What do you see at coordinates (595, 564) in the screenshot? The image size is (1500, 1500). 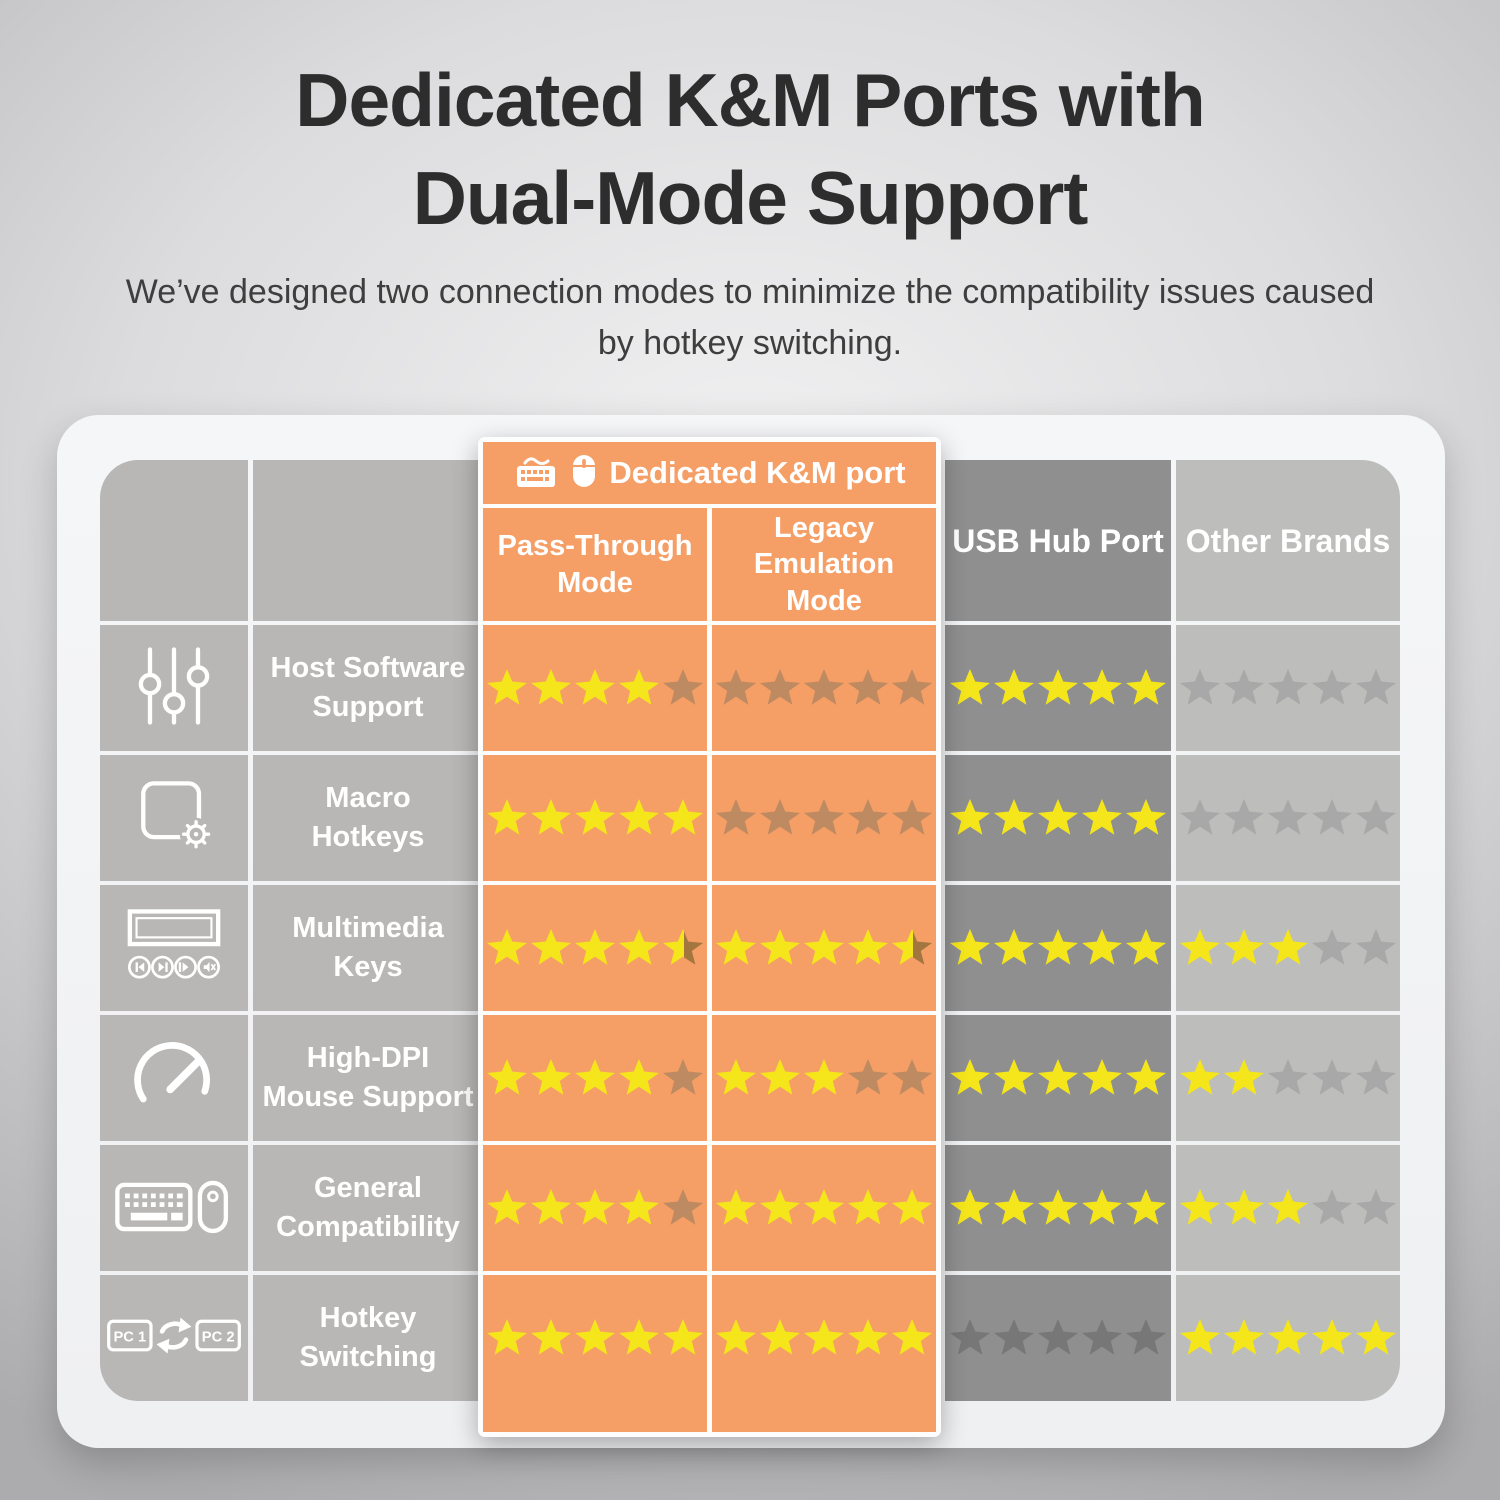 I see `column-header-pass-through: Pass-Through Mode` at bounding box center [595, 564].